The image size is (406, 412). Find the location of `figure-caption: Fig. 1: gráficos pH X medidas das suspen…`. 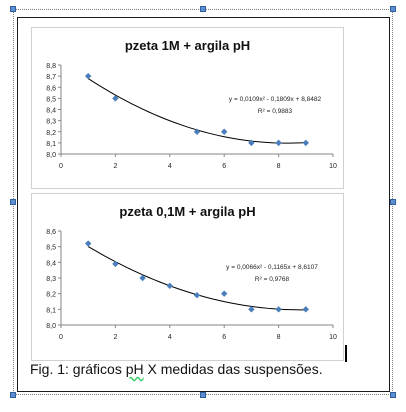

figure-caption: Fig. 1: gráficos pH X medidas das suspen… is located at coordinates (176, 369).